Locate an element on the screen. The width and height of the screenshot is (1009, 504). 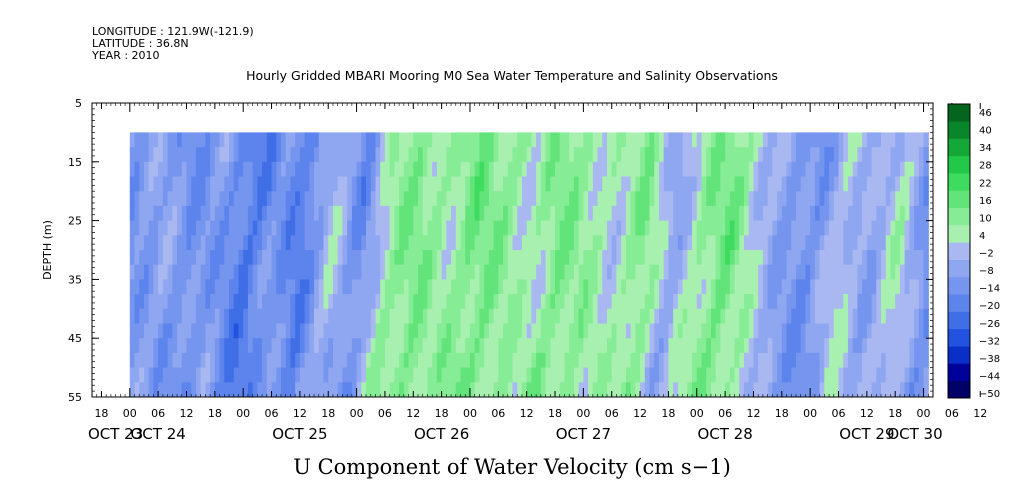
x-tick-label: 18 is located at coordinates (668, 413).